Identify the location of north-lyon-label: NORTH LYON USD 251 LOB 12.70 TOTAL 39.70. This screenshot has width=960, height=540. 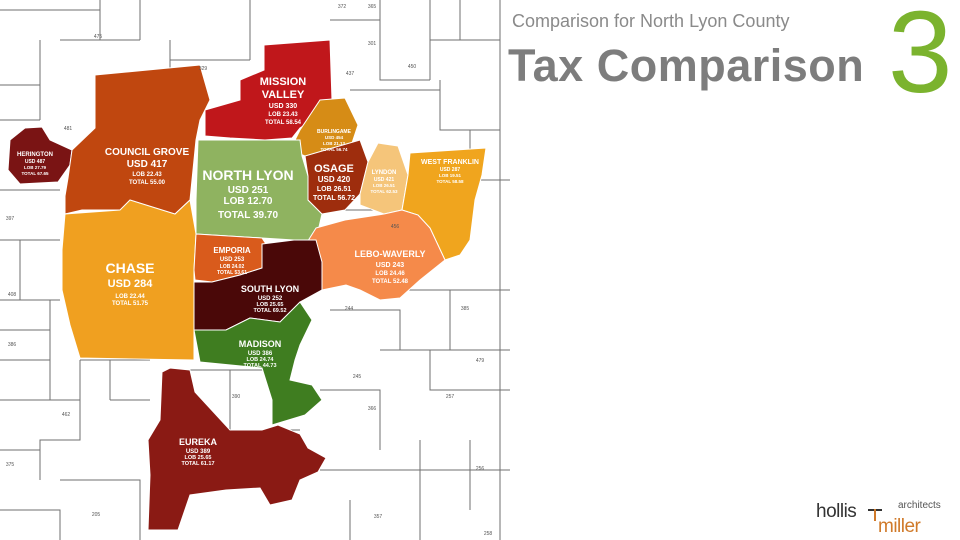
(247, 194).